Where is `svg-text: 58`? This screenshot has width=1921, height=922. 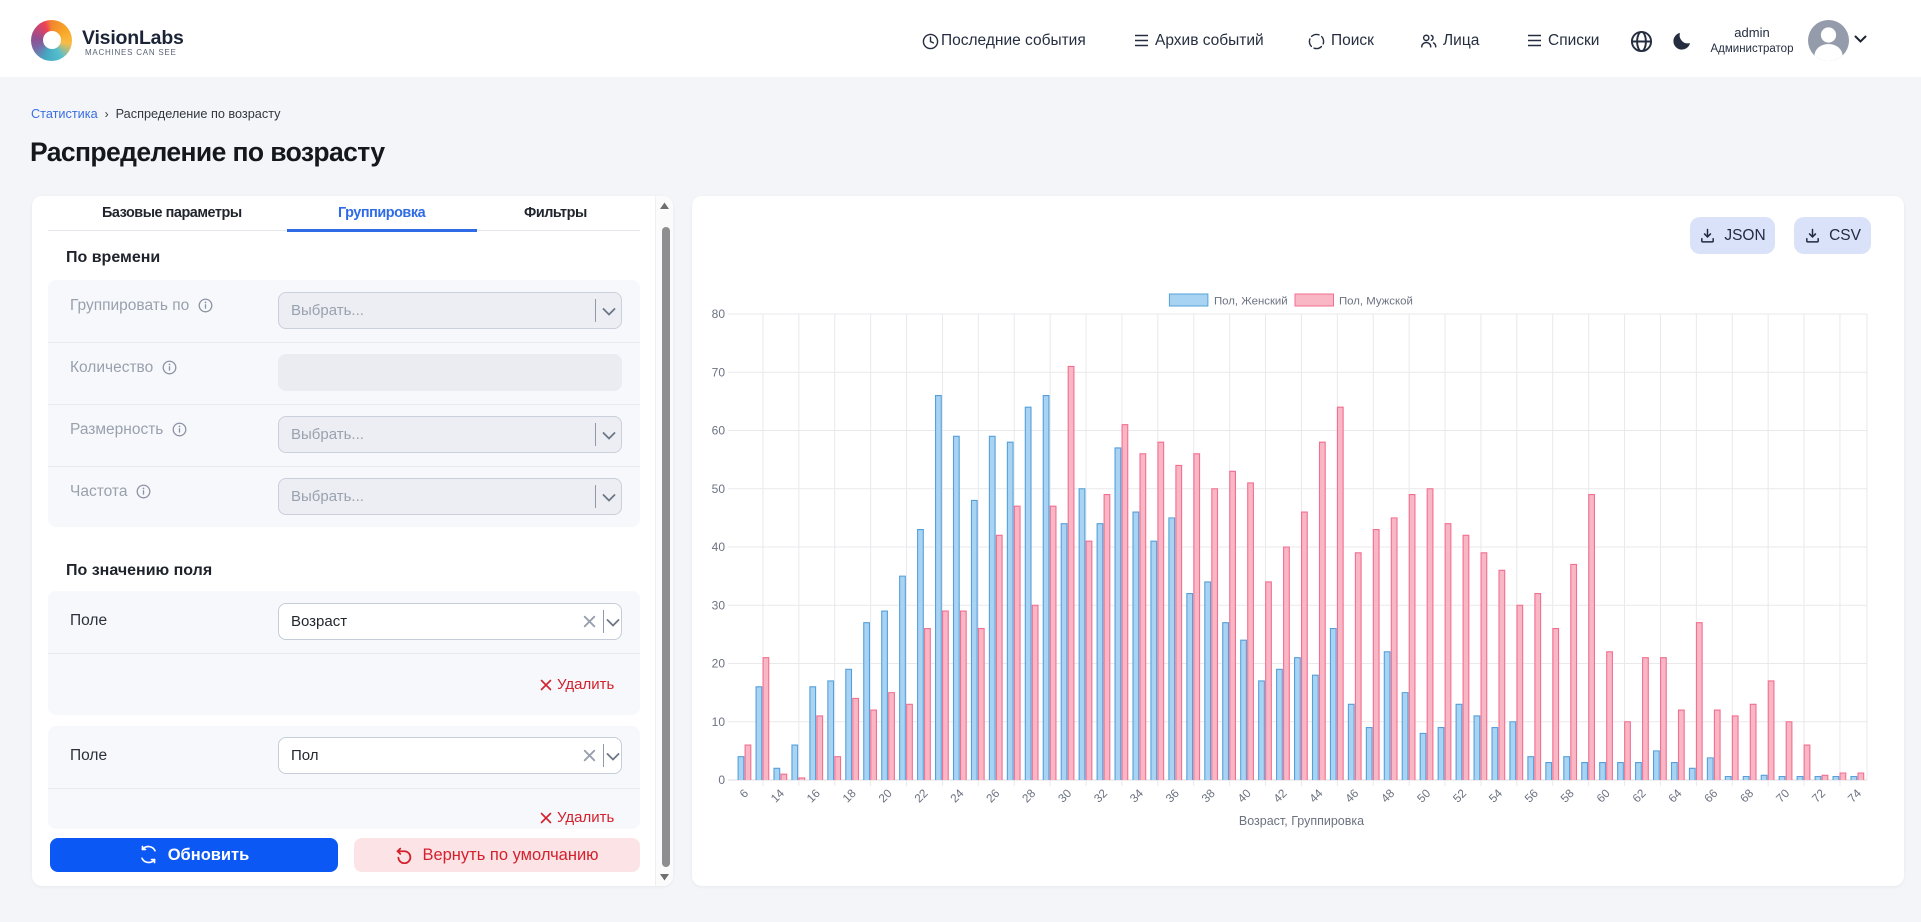 svg-text: 58 is located at coordinates (1567, 795).